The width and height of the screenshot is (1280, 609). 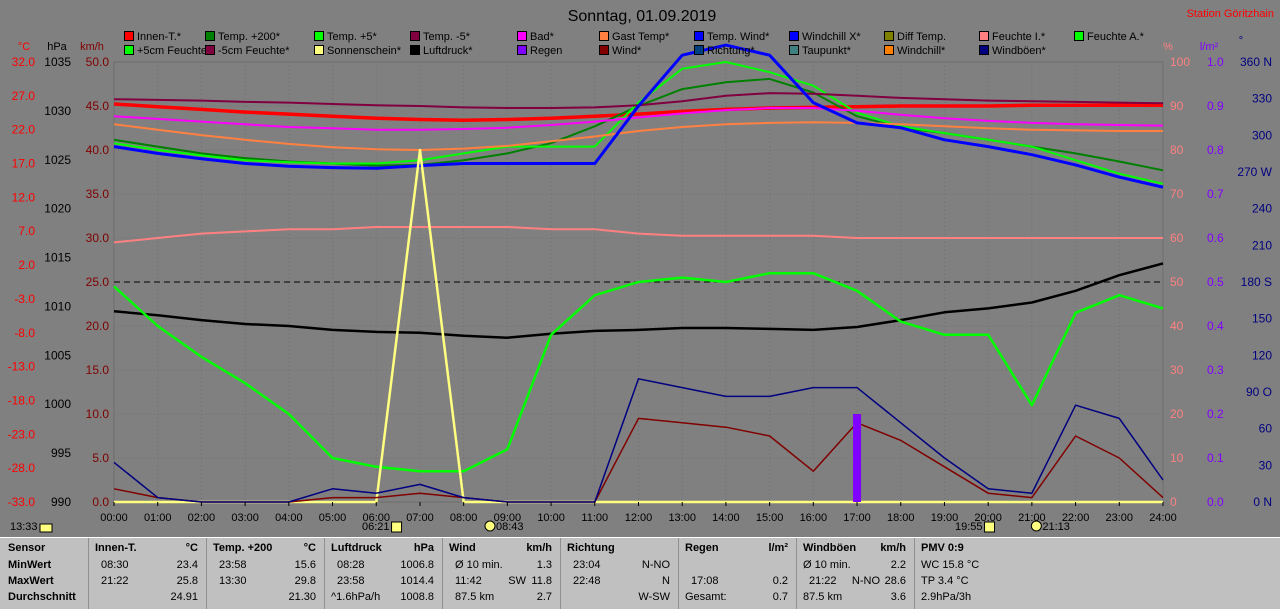 I want to click on pmv-dewpoint: TP 3.4 °C, so click(x=945, y=581).